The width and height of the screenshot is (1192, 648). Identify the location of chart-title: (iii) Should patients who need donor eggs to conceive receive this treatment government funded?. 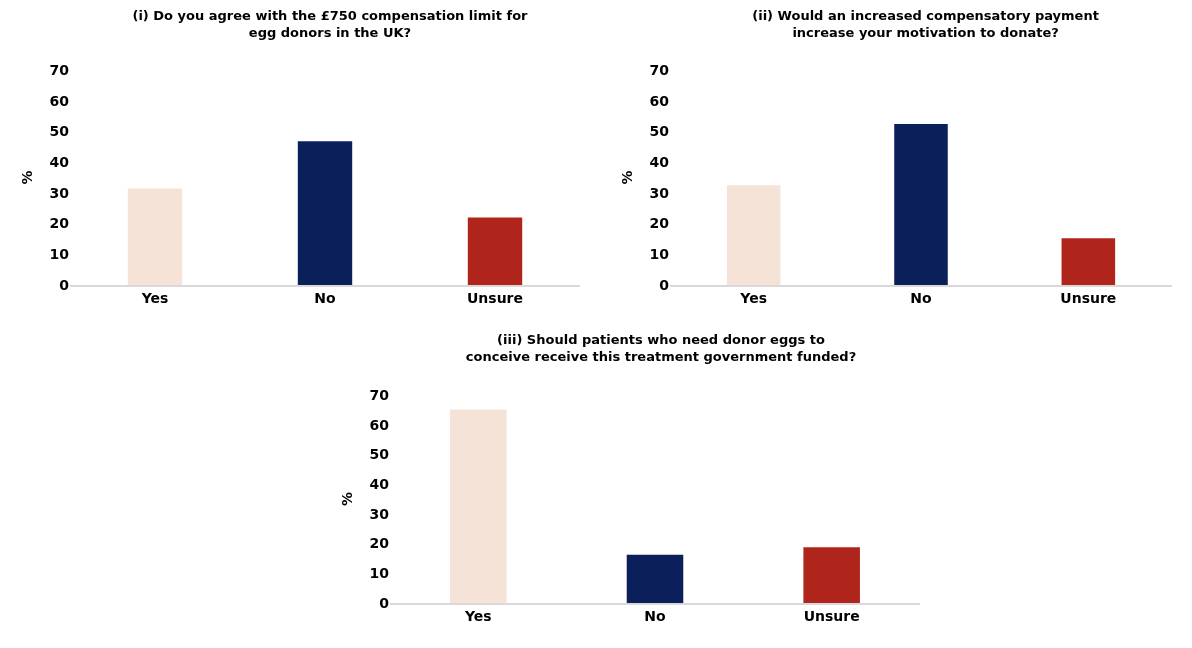
(661, 348).